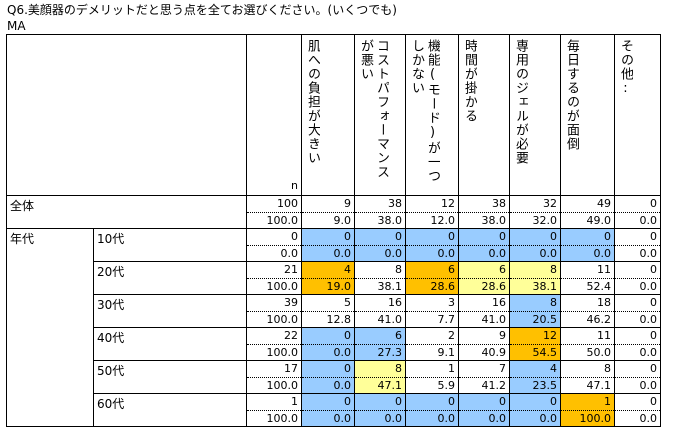 This screenshot has height=432, width=674. What do you see at coordinates (328, 311) in the screenshot?
I see `data-cell: 5 12.8` at bounding box center [328, 311].